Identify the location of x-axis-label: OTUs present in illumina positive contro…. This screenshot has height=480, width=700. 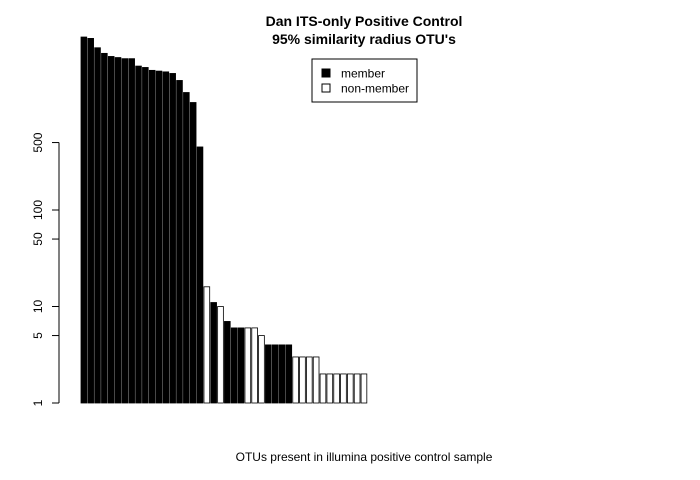
(364, 457).